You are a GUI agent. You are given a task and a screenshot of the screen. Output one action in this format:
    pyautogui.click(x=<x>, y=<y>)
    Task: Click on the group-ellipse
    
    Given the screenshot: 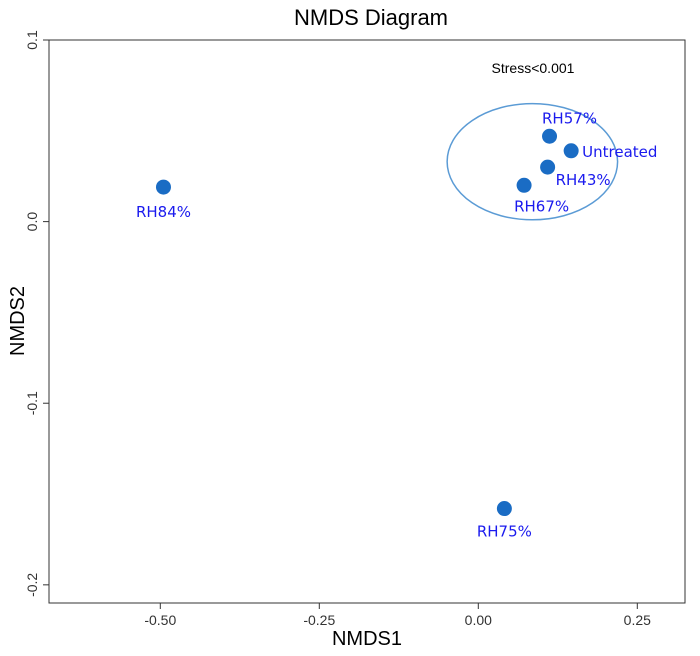 What is the action you would take?
    pyautogui.click(x=532, y=161)
    